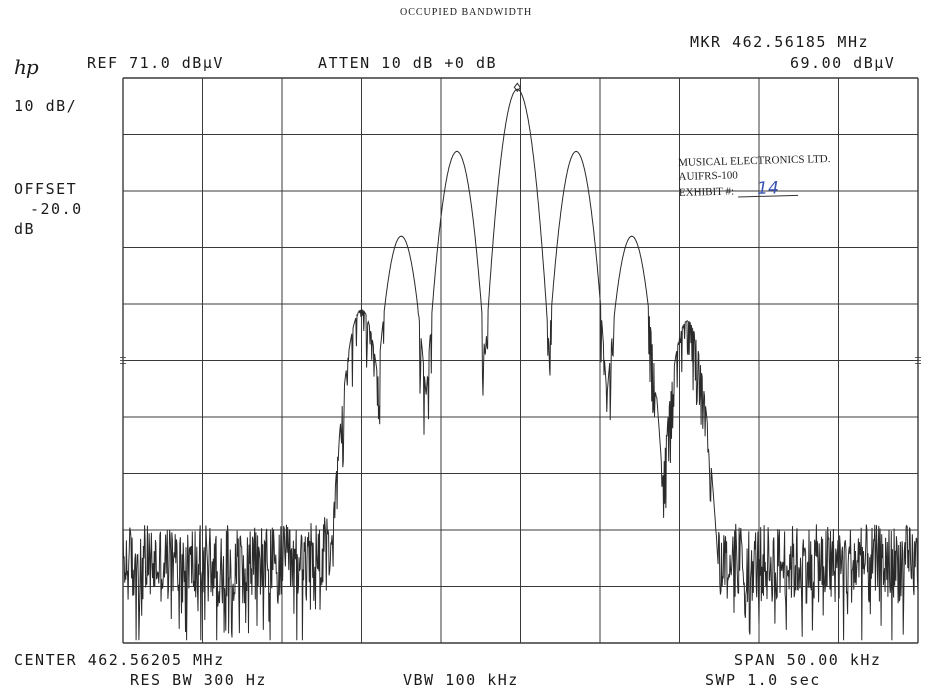  I want to click on resolution-bandwidth: RES BW 300 Hz, so click(198, 680).